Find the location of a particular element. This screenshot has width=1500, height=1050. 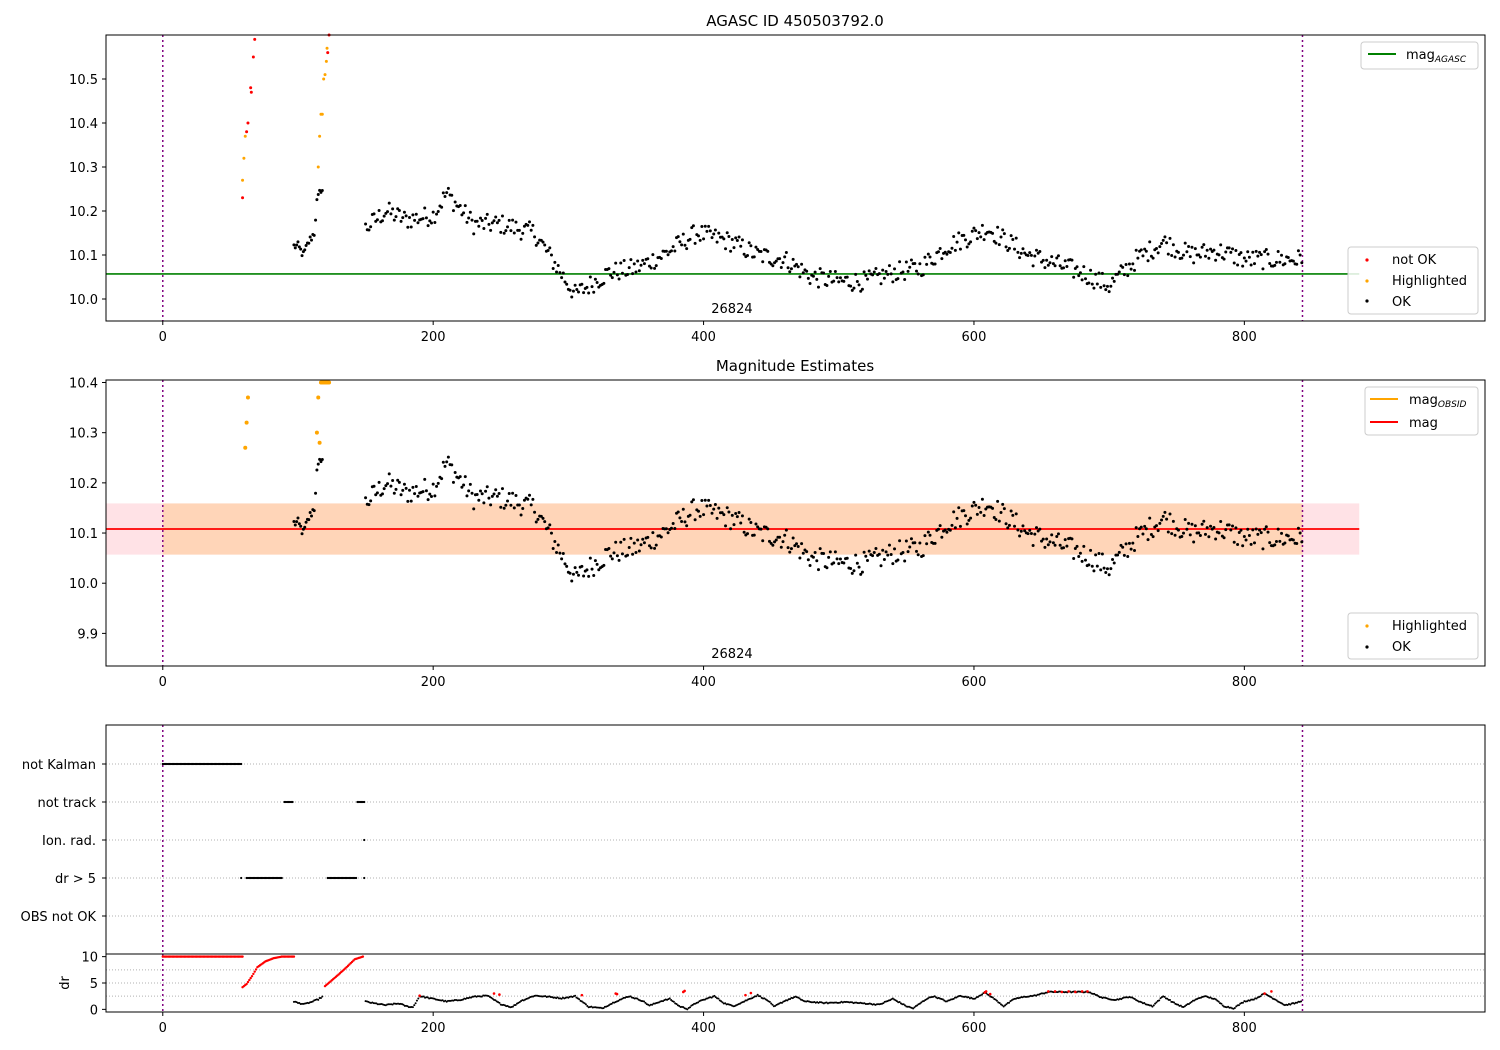

not-ok-point is located at coordinates (248, 123).